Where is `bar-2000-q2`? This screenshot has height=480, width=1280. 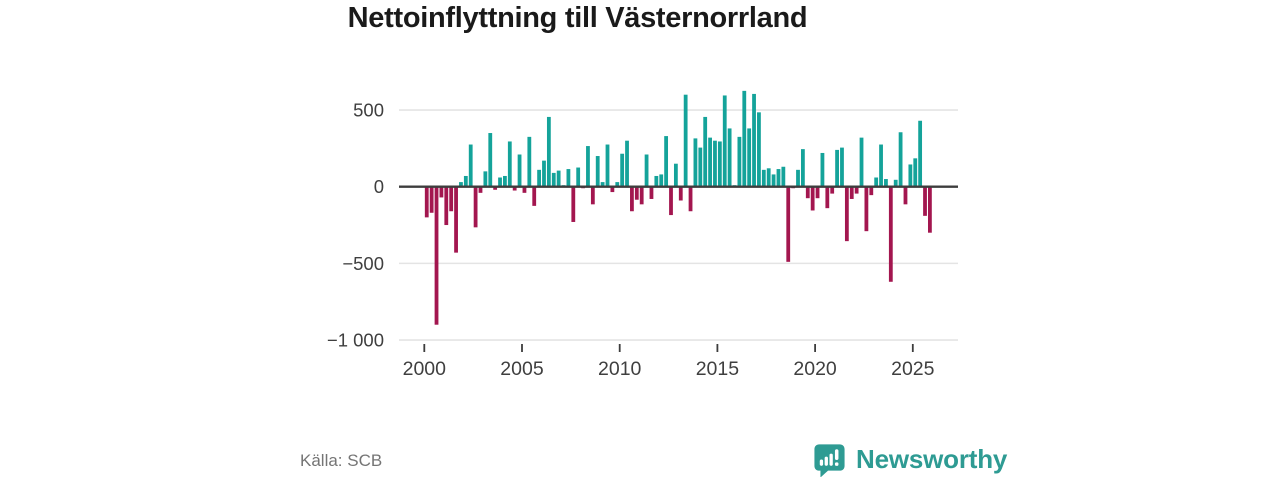 bar-2000-q2 is located at coordinates (431, 199).